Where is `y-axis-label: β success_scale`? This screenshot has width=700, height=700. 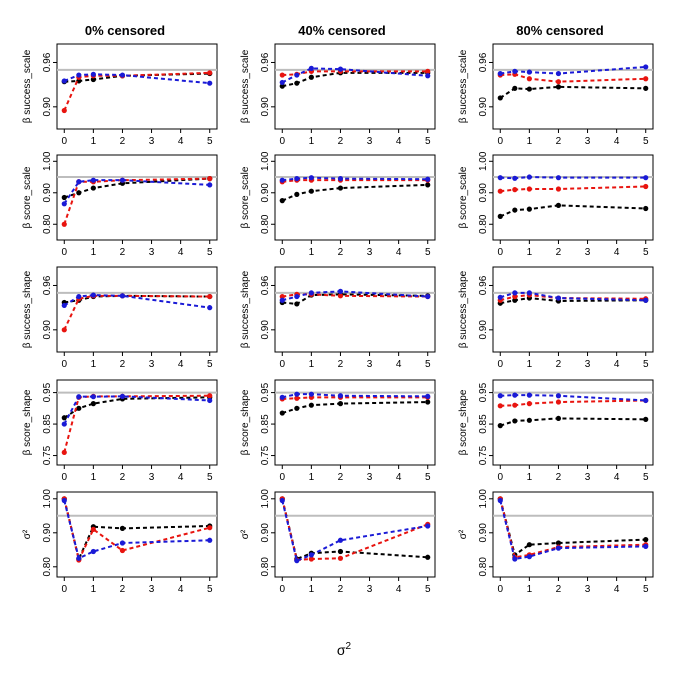 y-axis-label: β success_scale is located at coordinates (245, 86).